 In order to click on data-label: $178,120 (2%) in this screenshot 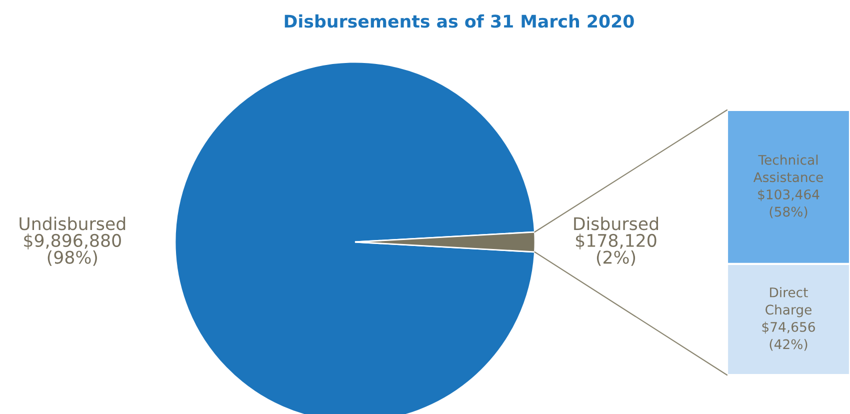, I will do `click(616, 250)`.